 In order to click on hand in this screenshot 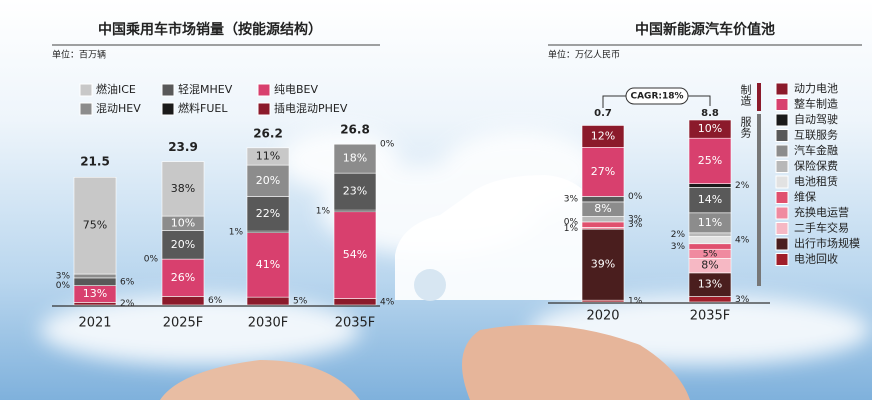, I will do `click(576, 362)`.